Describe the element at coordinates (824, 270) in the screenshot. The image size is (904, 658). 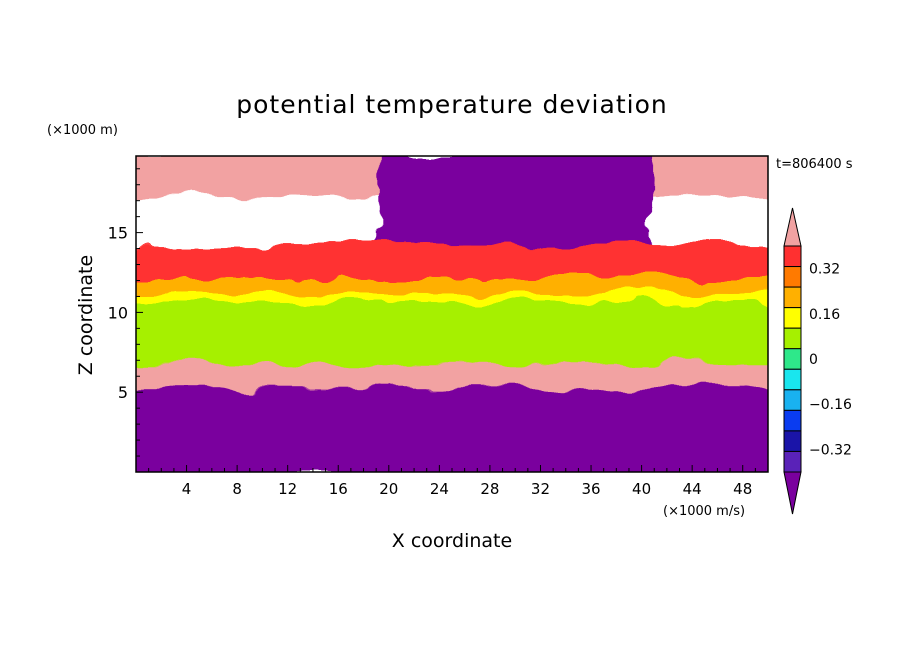
I see `colorbar-tick-label: 0.32` at that location.